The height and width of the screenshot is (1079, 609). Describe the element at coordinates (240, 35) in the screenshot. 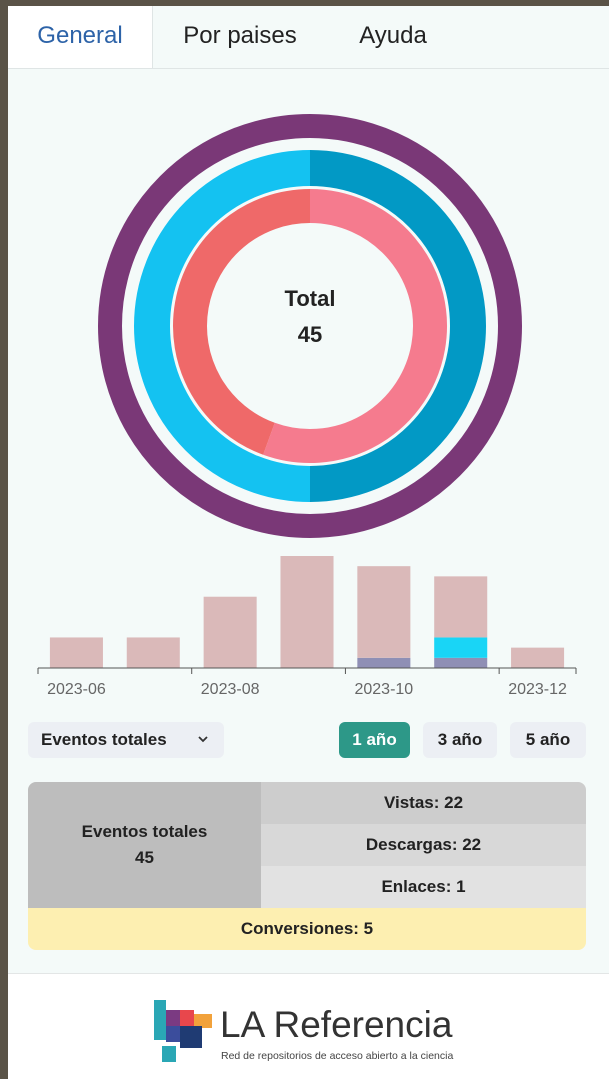

I see `tab: Por paises` at that location.